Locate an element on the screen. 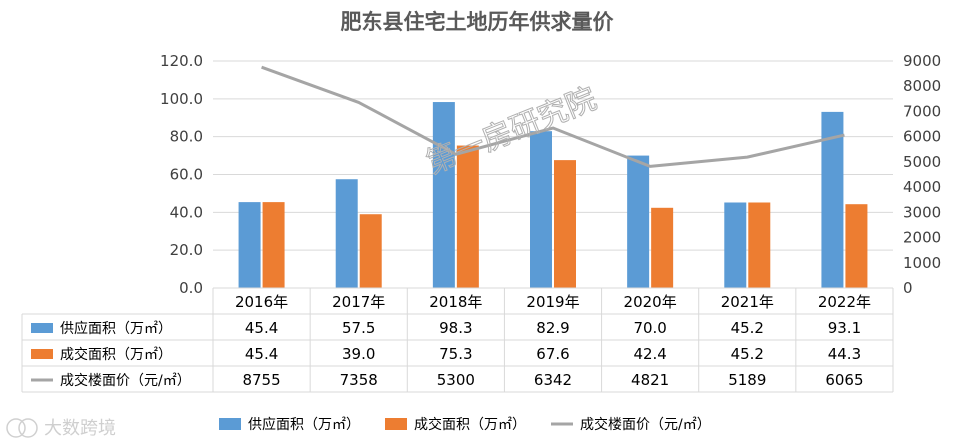 The height and width of the screenshot is (447, 954). y-right-tick-label: 5000 is located at coordinates (922, 162).